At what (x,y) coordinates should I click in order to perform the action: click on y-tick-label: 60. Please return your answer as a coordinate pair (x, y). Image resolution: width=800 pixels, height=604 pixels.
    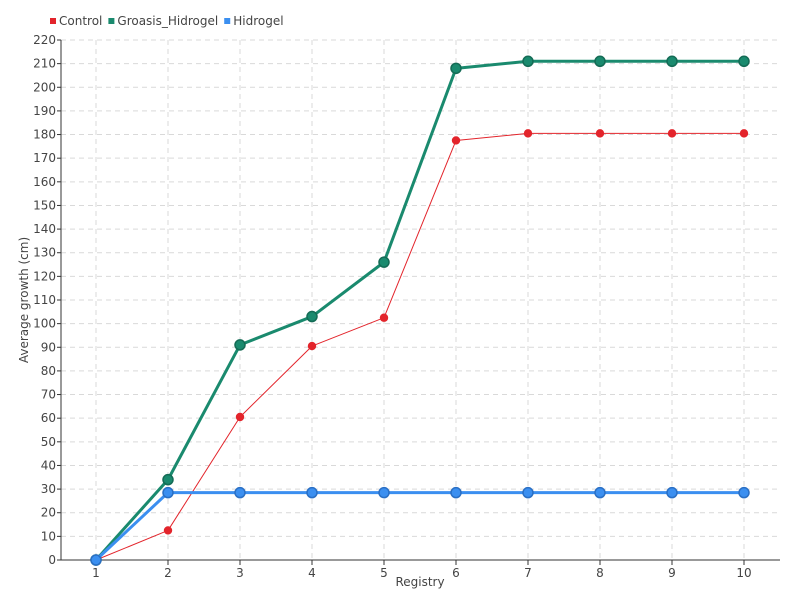
    Looking at the image, I should click on (48, 418).